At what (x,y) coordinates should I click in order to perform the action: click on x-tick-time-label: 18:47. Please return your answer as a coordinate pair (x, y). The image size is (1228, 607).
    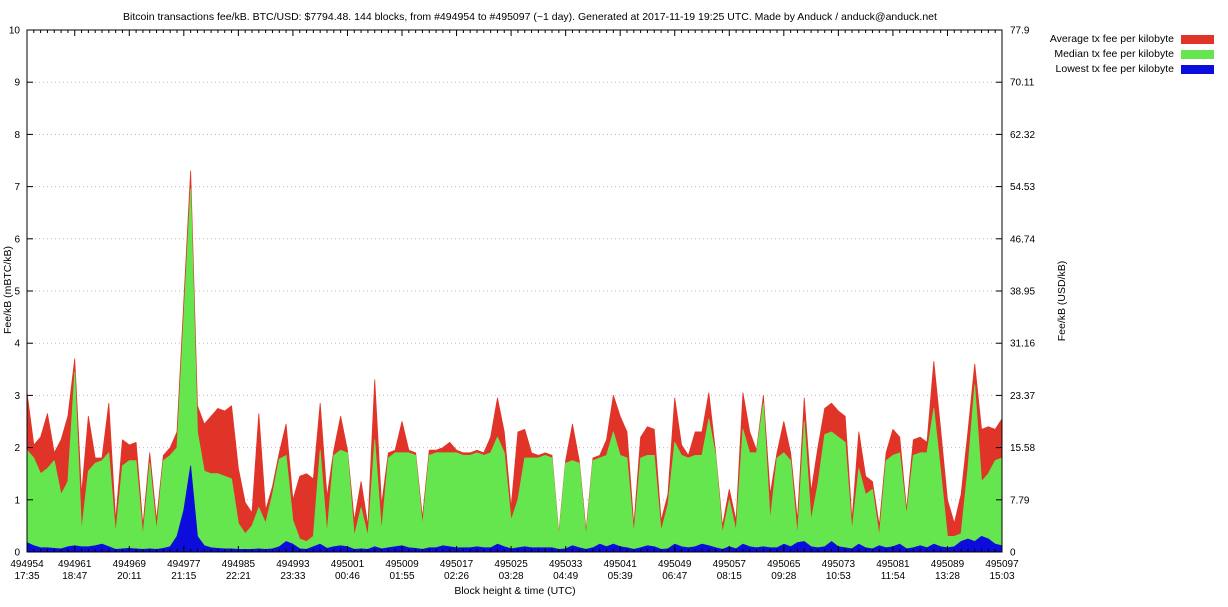
    Looking at the image, I should click on (74, 576).